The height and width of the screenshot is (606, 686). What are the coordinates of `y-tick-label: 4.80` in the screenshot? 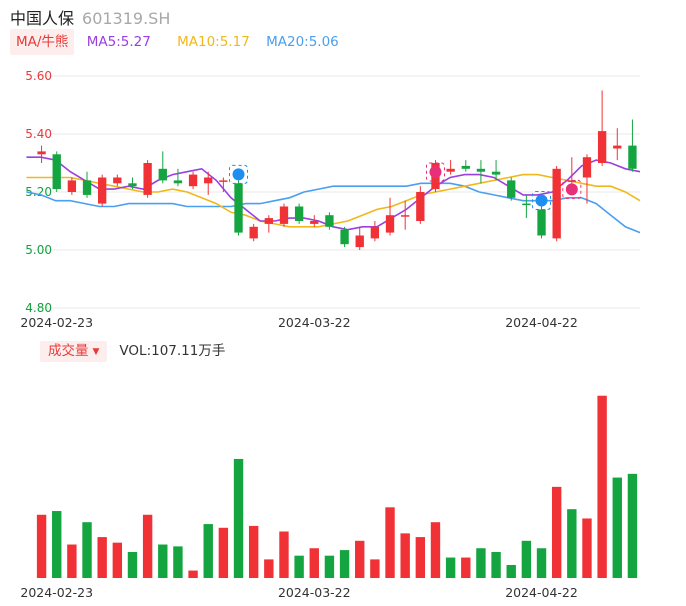 It's located at (38, 308).